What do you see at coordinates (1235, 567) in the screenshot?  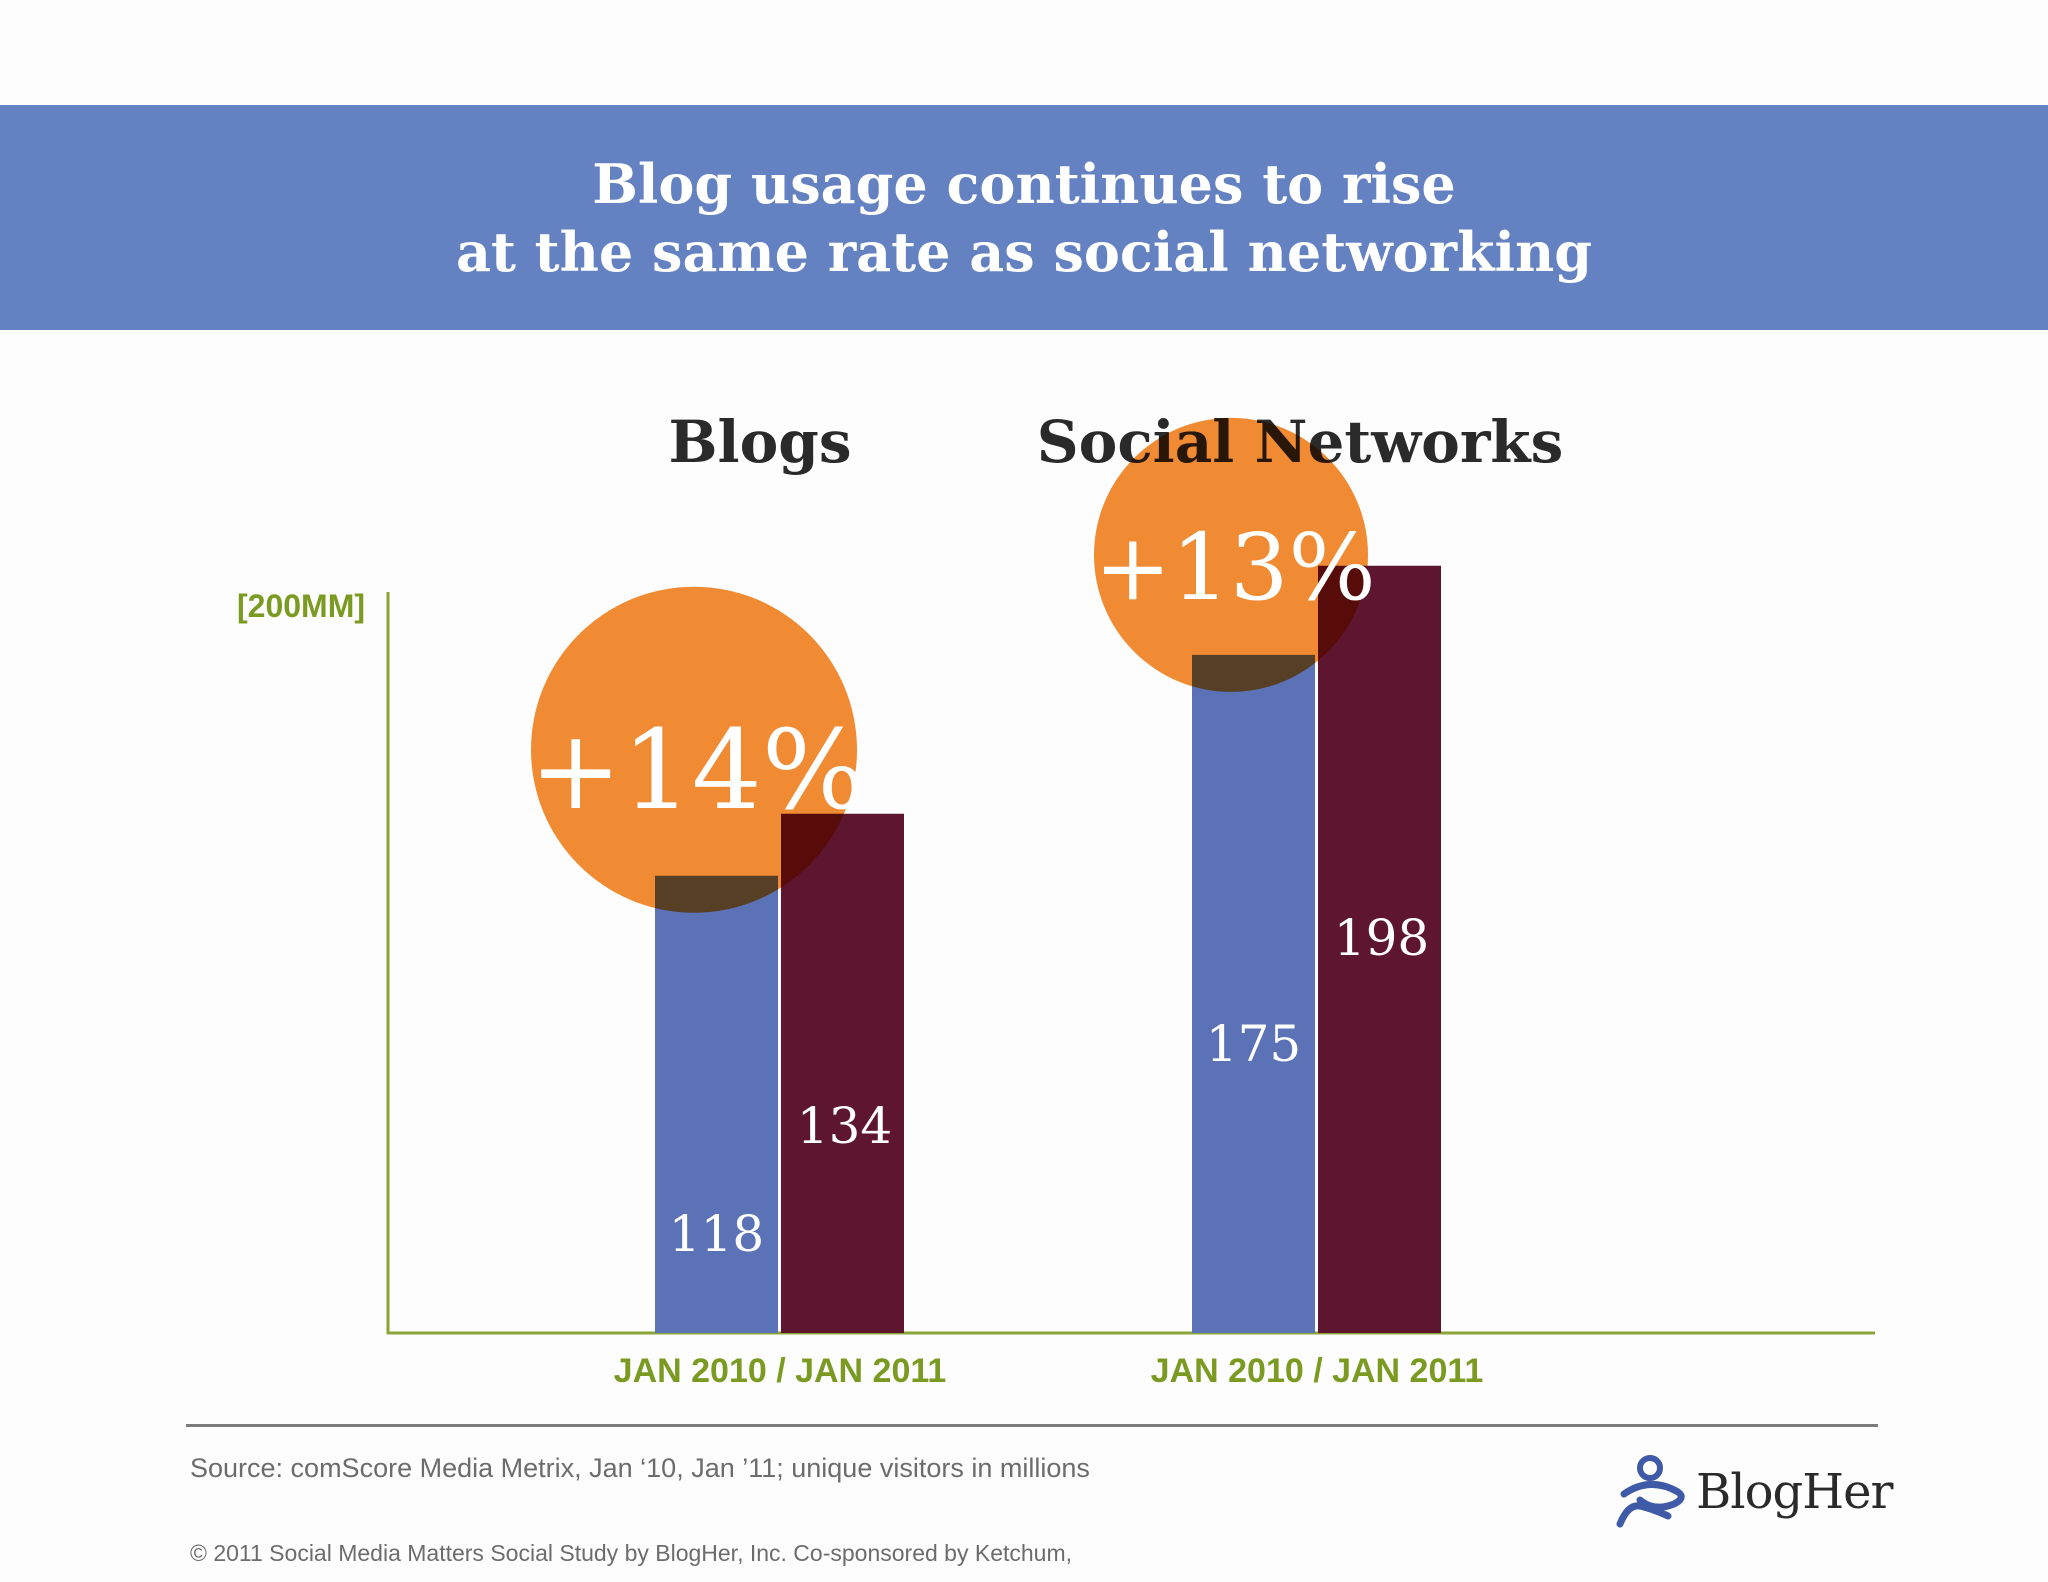 I see `growth-label: +13%` at bounding box center [1235, 567].